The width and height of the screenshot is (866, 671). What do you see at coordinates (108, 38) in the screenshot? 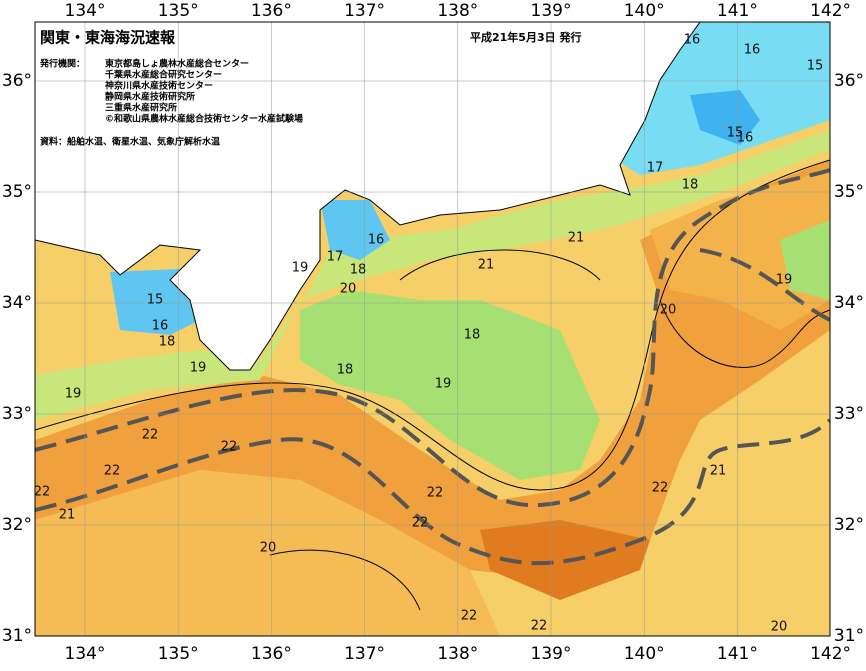
I see `title: 関東・東海海況速報` at bounding box center [108, 38].